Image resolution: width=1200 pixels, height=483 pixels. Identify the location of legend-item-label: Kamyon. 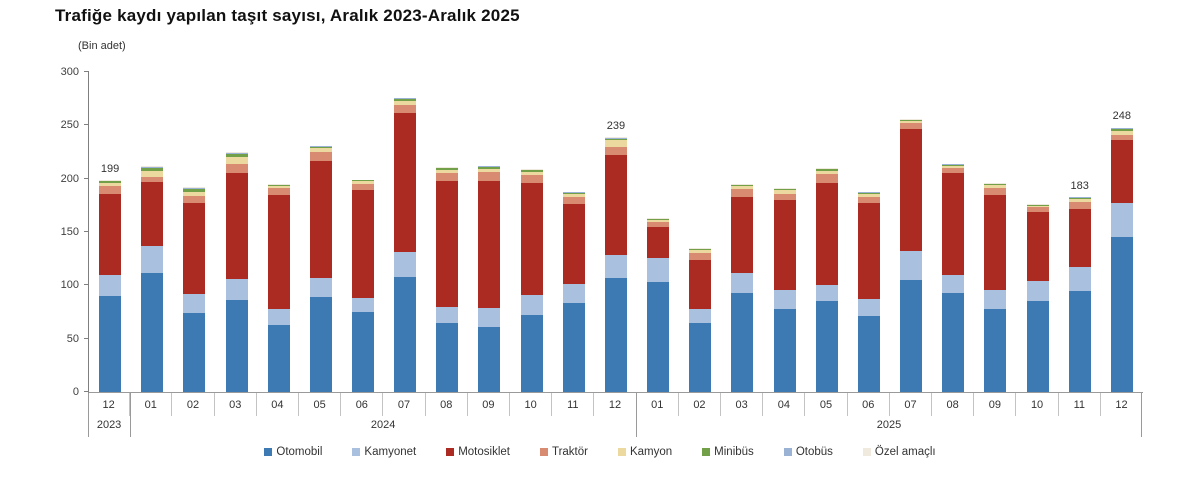
(651, 452).